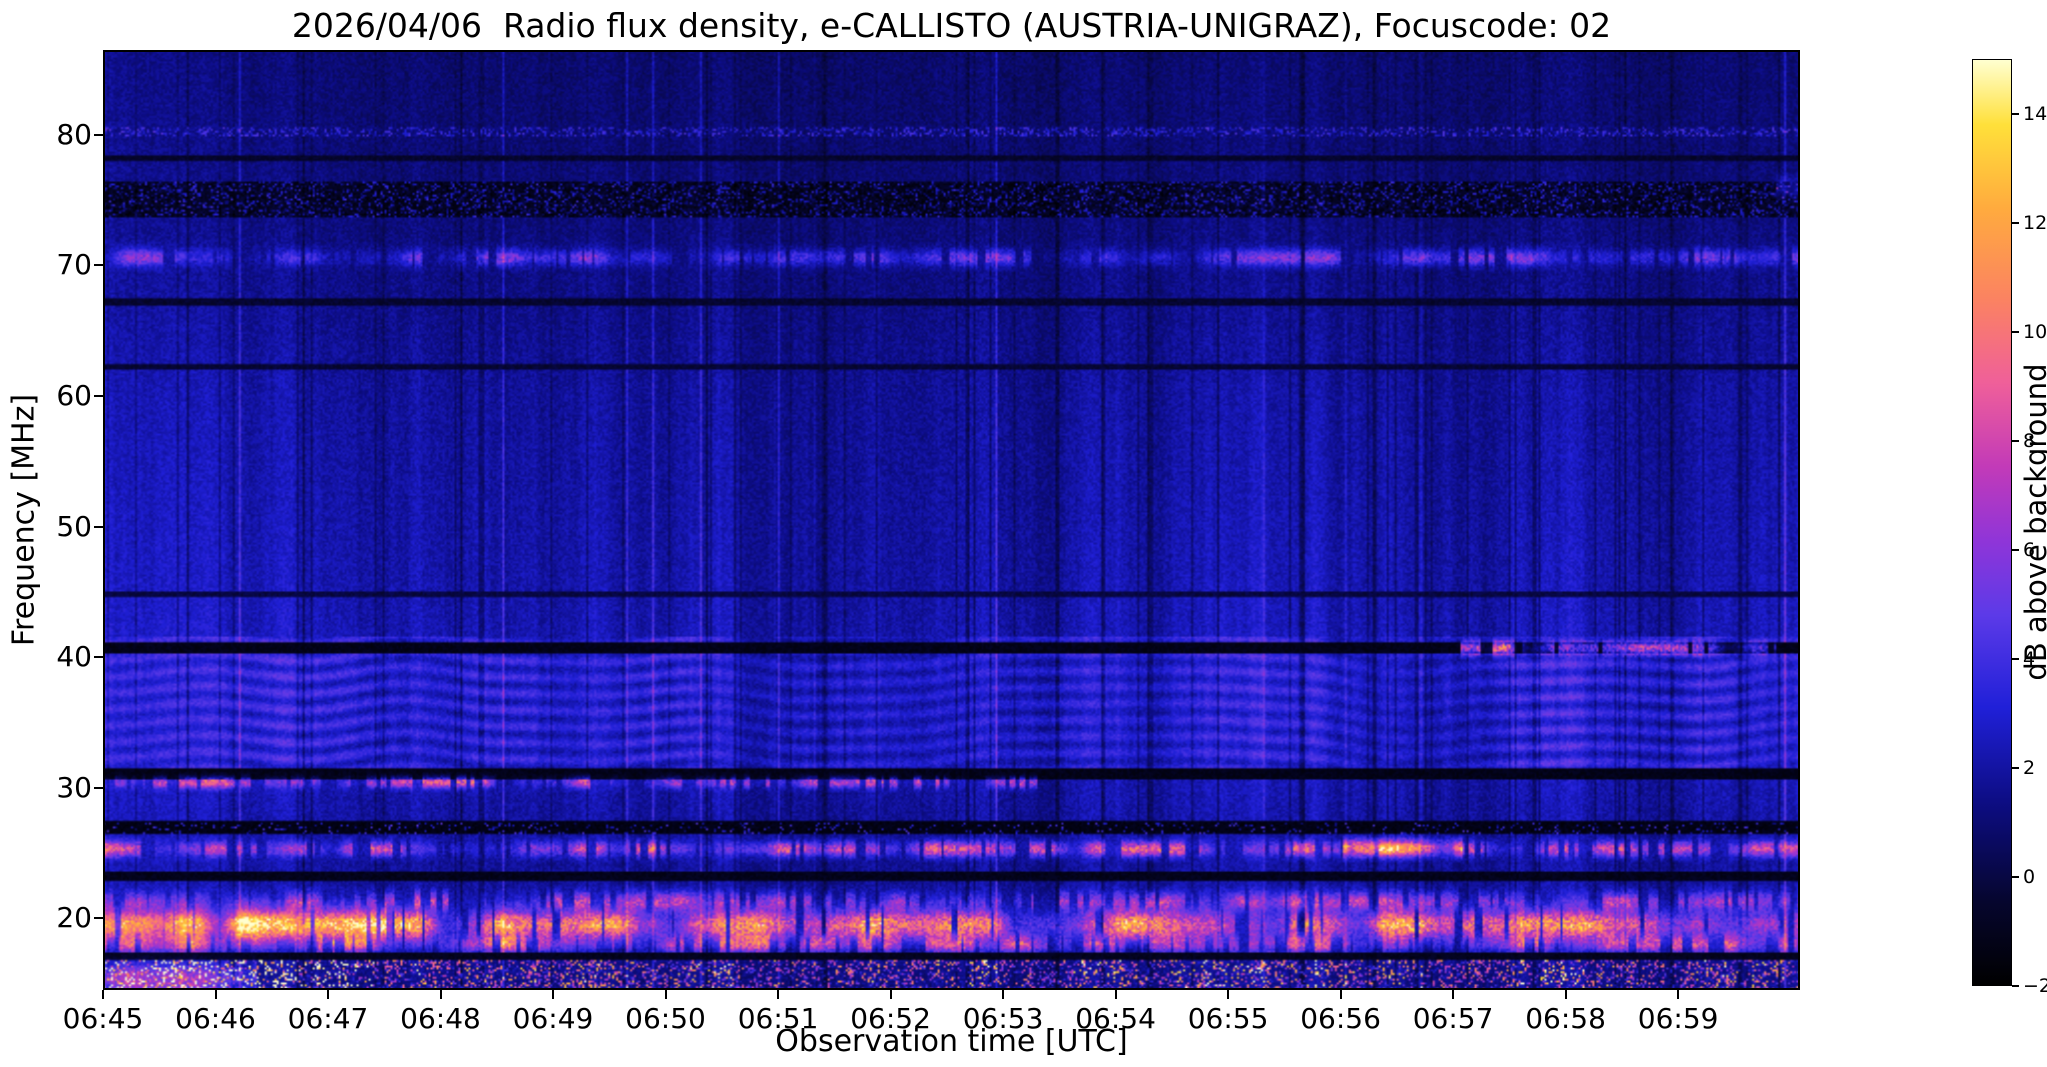 The width and height of the screenshot is (2047, 1067). I want to click on x-tick-label: 06:46, so click(215, 1018).